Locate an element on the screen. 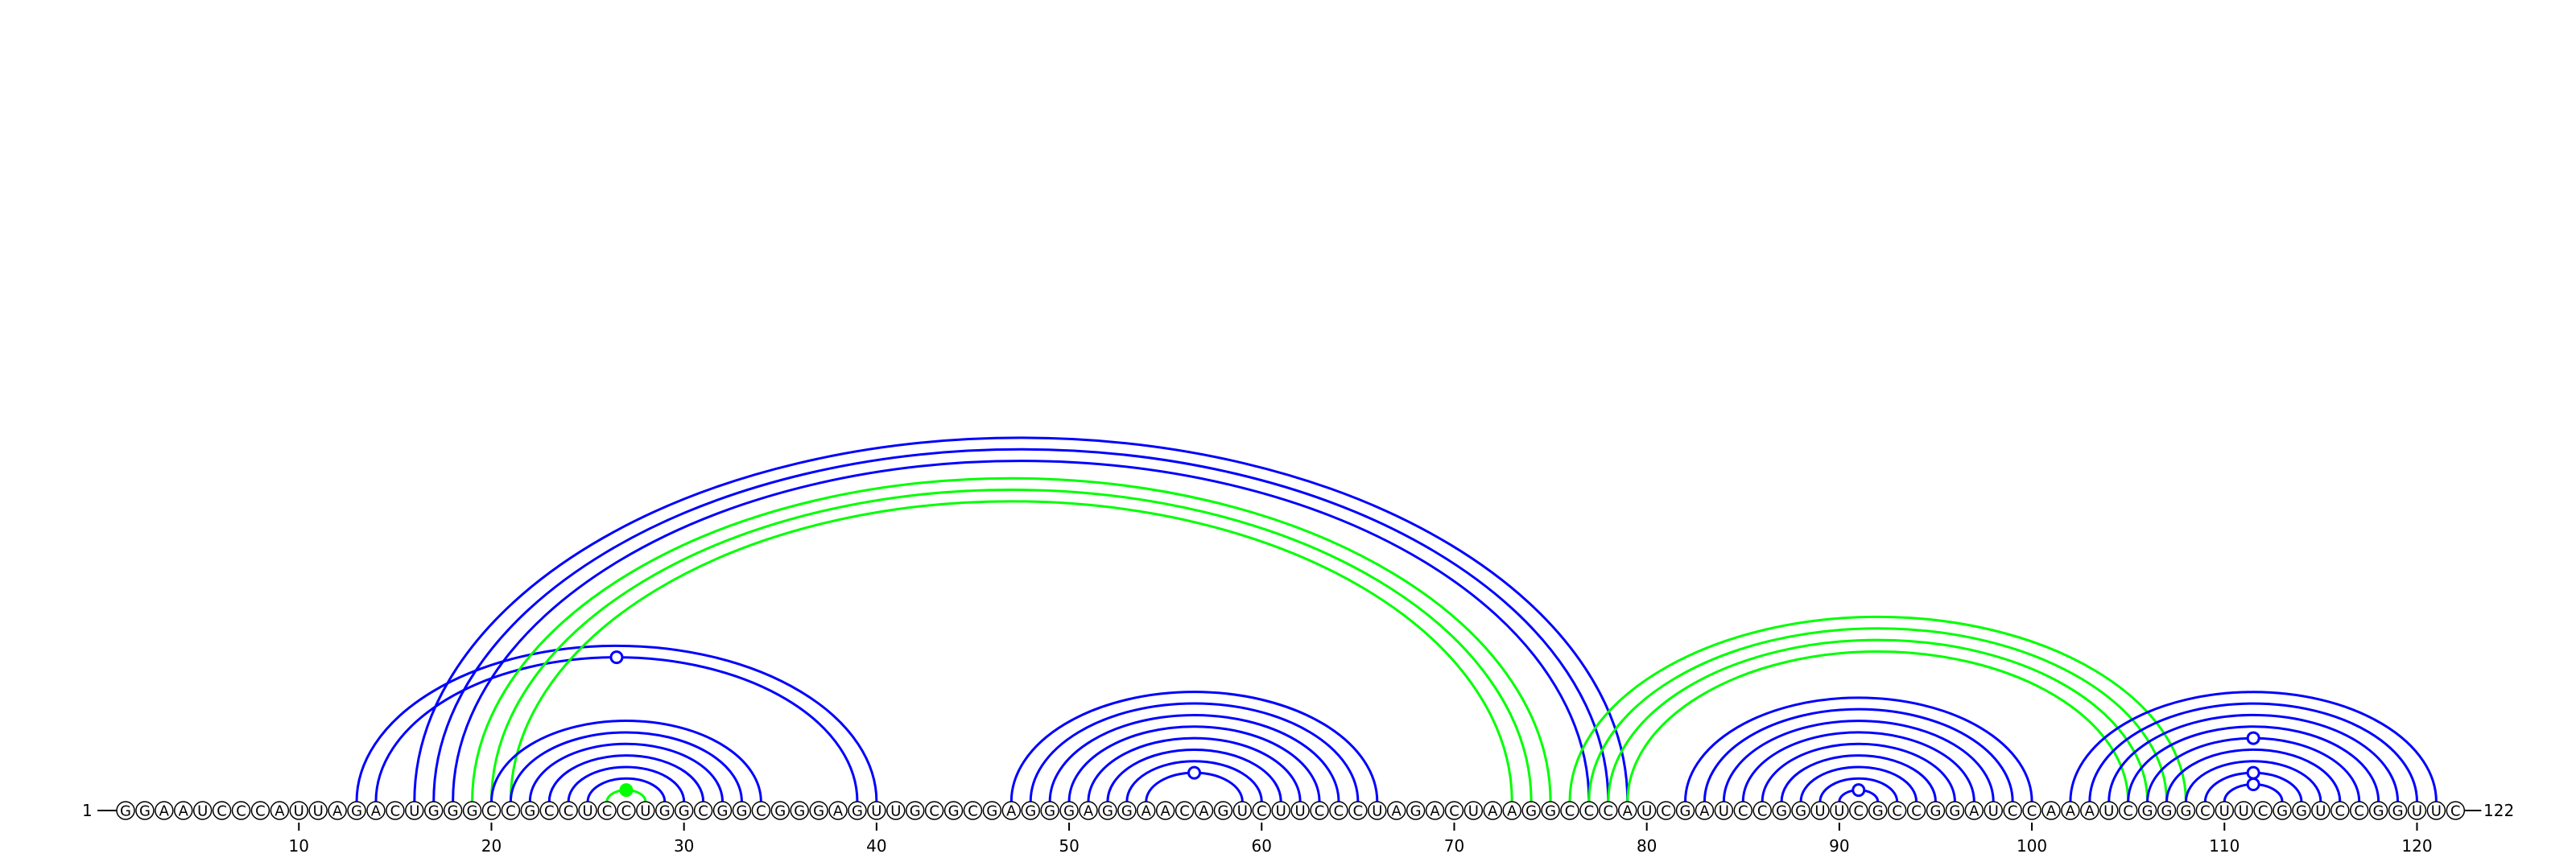 This screenshot has height=858, width=2576. tick-layer: 10 20 30 40 50 60 70 80 90 100 110 120 is located at coordinates (1361, 839).